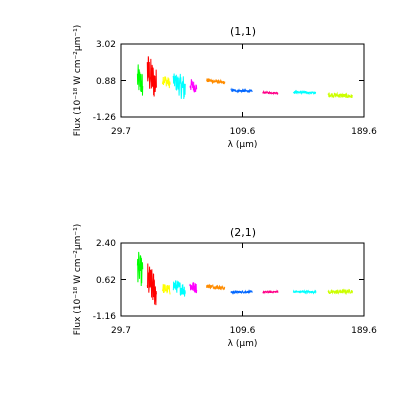 The image size is (400, 400). I want to click on y-tick-label: -1.26, so click(105, 118).